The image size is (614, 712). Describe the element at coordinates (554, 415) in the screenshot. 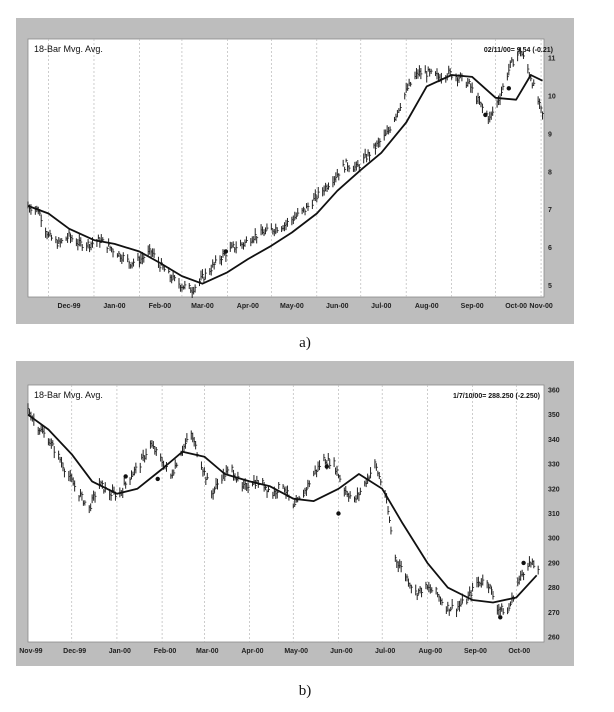

I see `y-tick-label: 350` at that location.